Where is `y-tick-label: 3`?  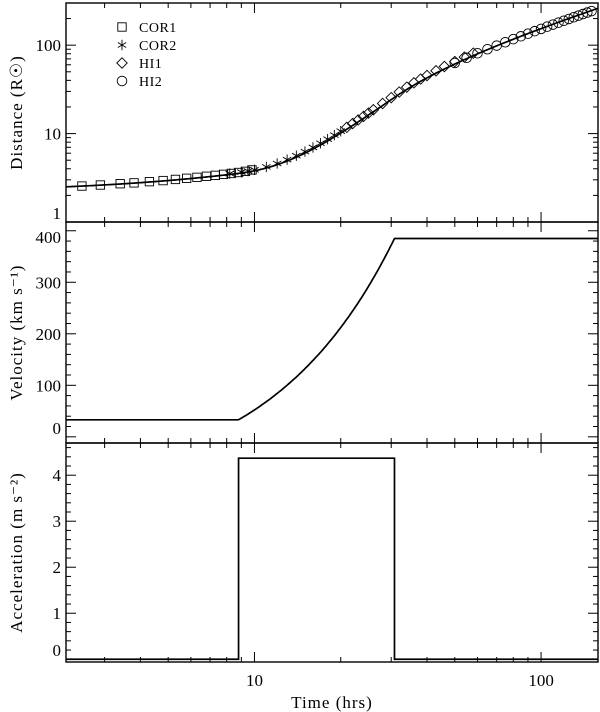
y-tick-label: 3 is located at coordinates (57, 521).